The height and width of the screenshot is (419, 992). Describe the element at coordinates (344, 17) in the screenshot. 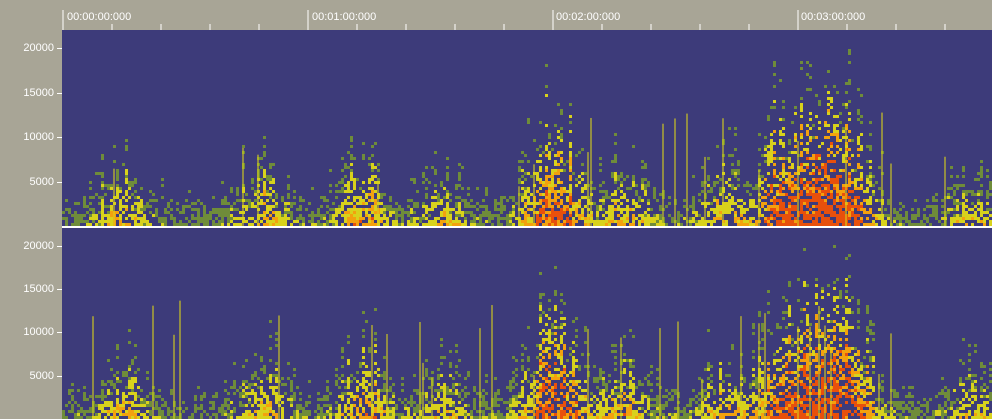

I see `time-label-1: 00:01:00:000` at that location.